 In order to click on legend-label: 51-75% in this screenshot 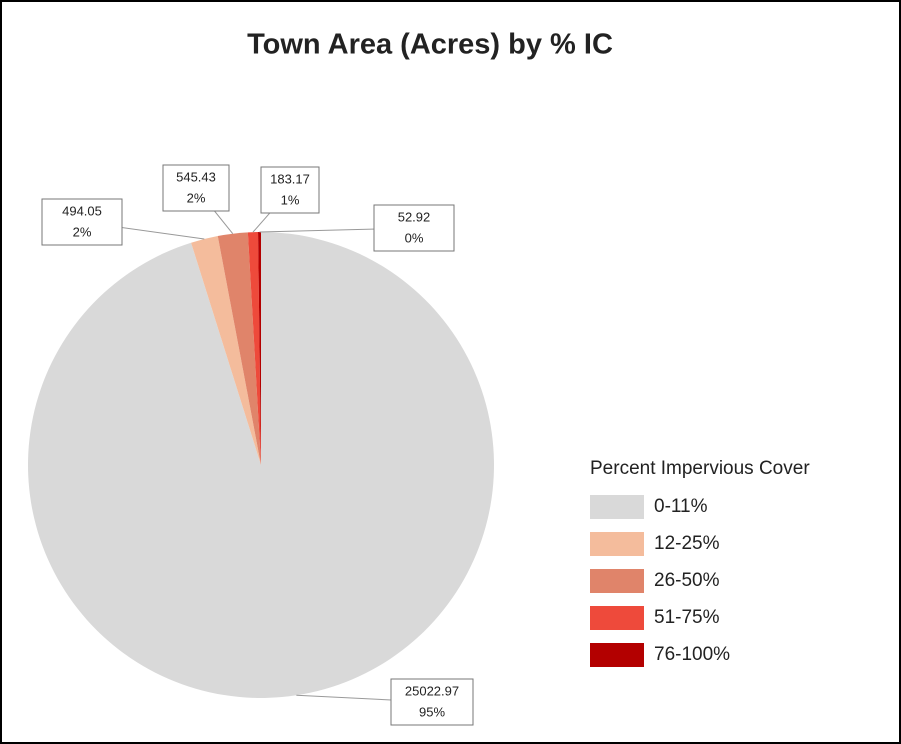, I will do `click(687, 617)`.